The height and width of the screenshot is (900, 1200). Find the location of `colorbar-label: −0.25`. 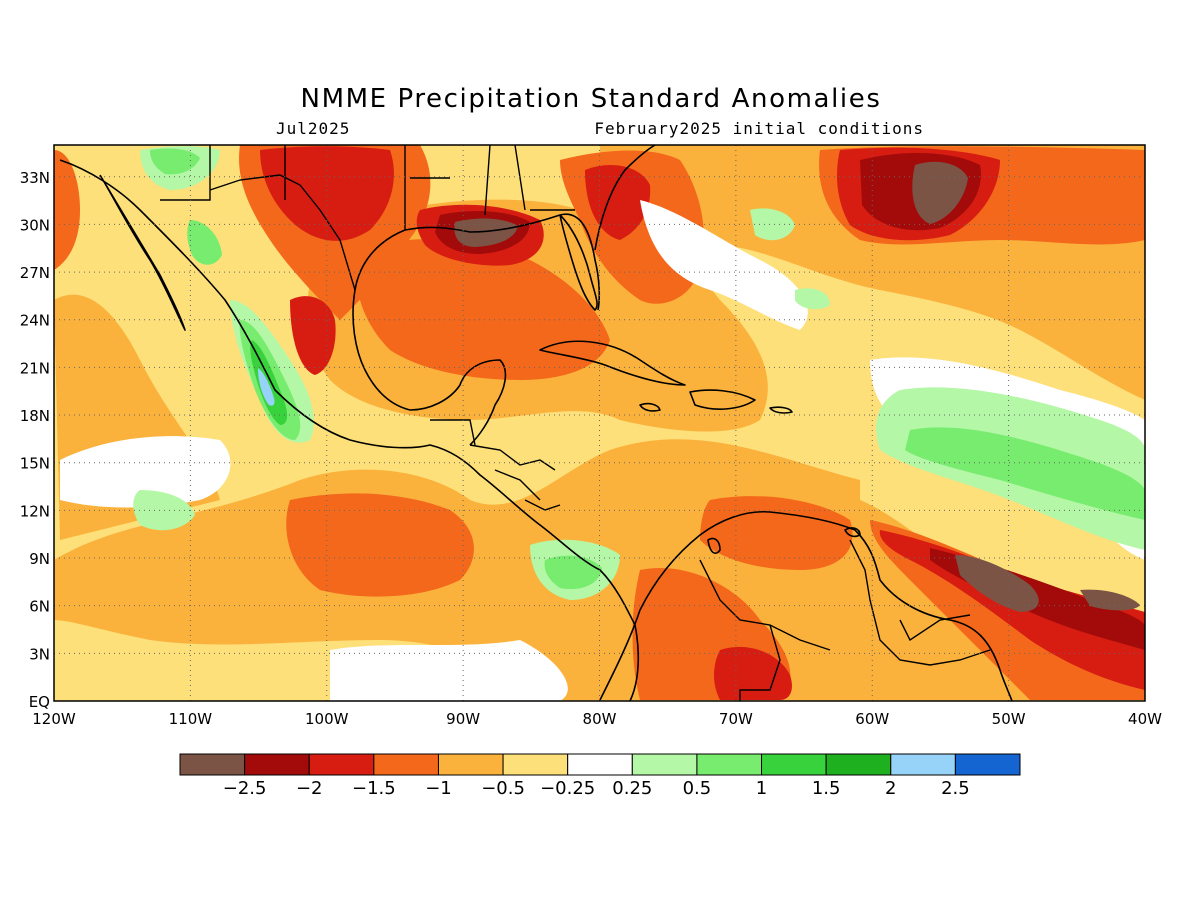

colorbar-label: −0.25 is located at coordinates (567, 788).